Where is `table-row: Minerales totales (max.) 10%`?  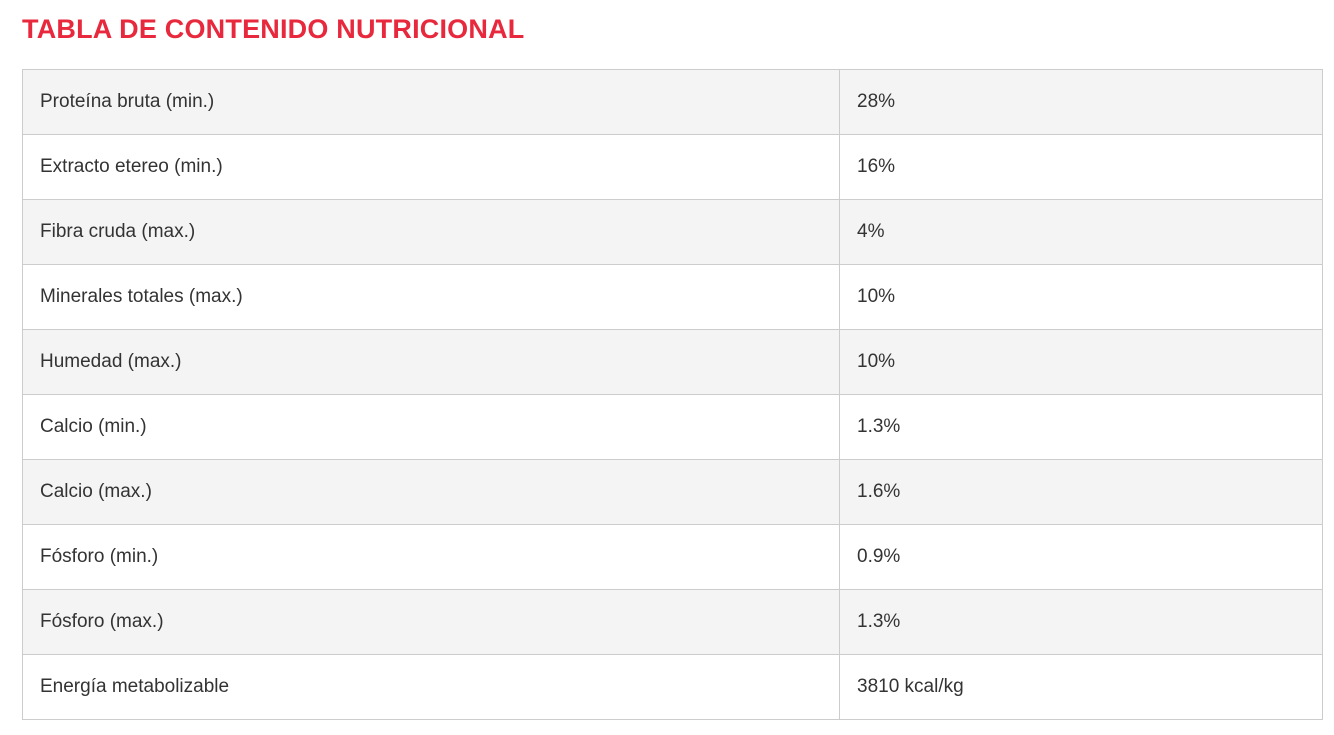 table-row: Minerales totales (max.) 10% is located at coordinates (672, 297).